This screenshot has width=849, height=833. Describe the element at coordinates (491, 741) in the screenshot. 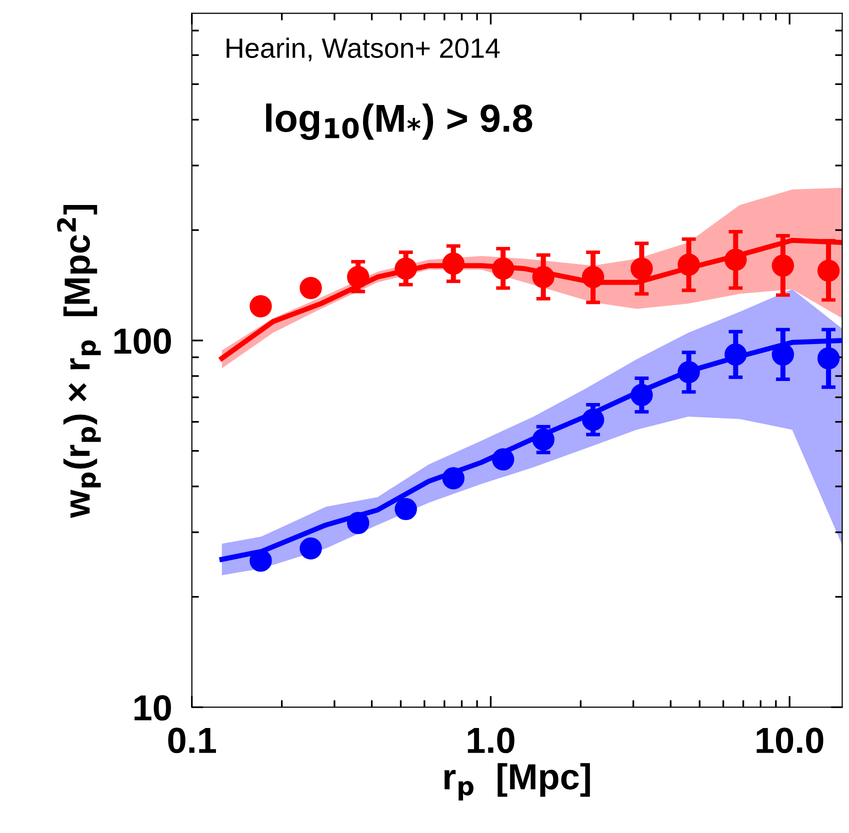

I see `x-tick-label: 1.0` at that location.